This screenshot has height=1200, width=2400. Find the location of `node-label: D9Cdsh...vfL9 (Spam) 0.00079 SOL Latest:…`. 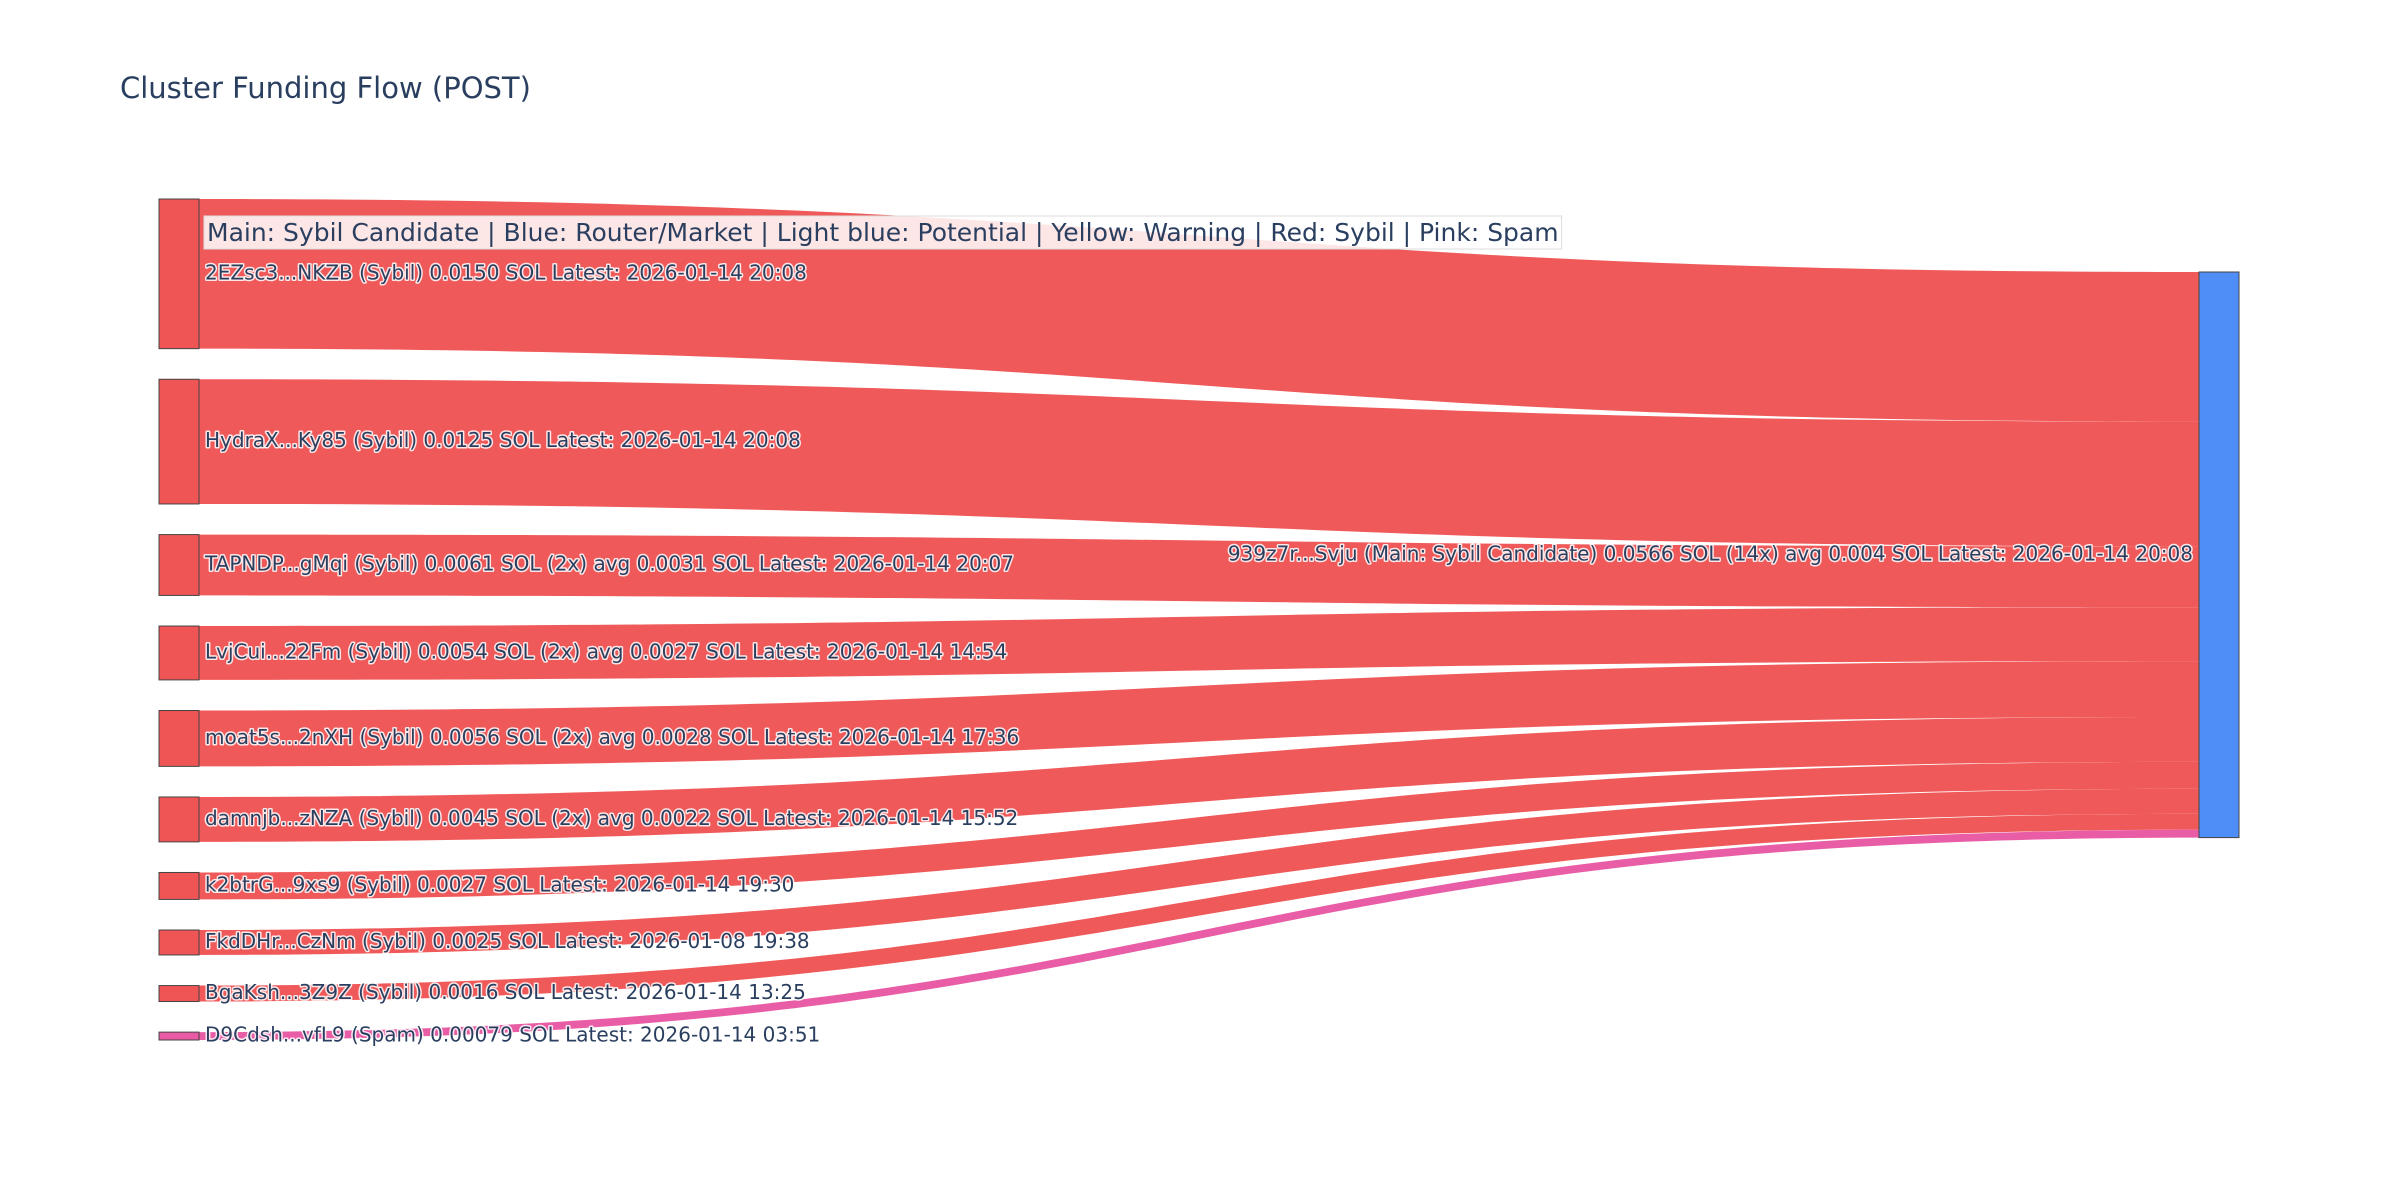

node-label: D9Cdsh...vfL9 (Spam) 0.00079 SOL Latest:… is located at coordinates (512, 1035).